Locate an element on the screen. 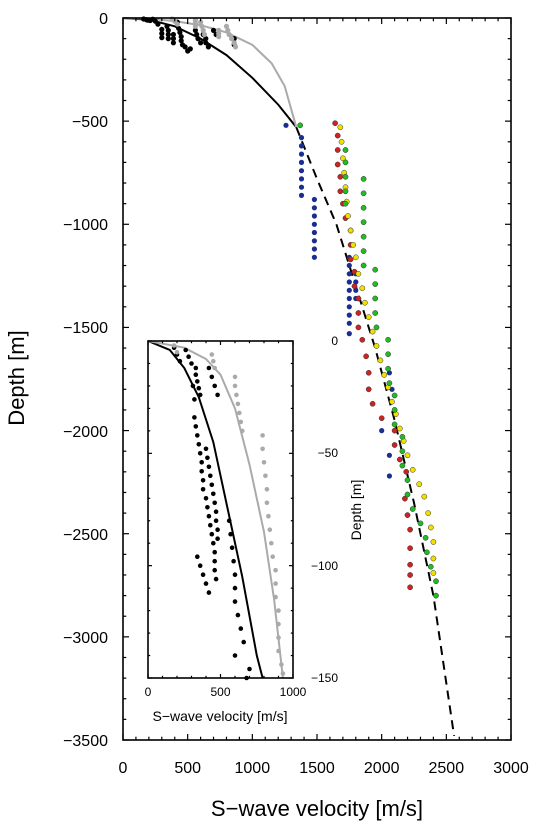 The width and height of the screenshot is (536, 833). main-y-tick-label: −1500 is located at coordinates (85, 328).